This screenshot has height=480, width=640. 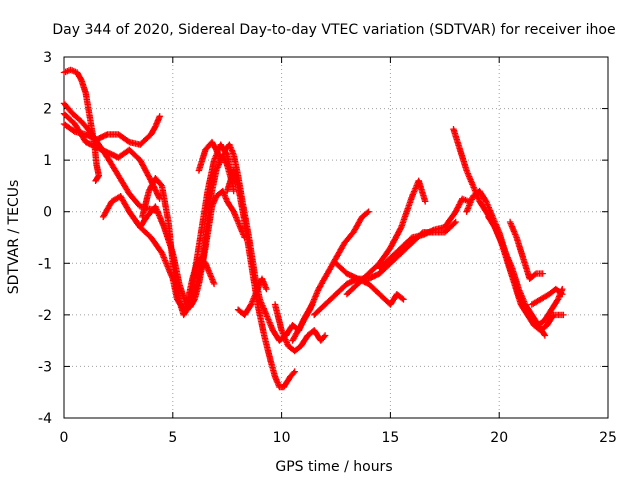 What do you see at coordinates (45, 419) in the screenshot?
I see `y-tick-label: -4` at bounding box center [45, 419].